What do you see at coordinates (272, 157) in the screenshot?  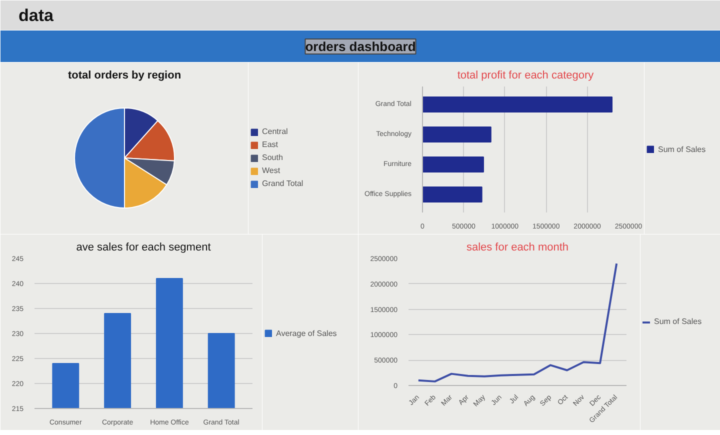 I see `legend-label: South` at bounding box center [272, 157].